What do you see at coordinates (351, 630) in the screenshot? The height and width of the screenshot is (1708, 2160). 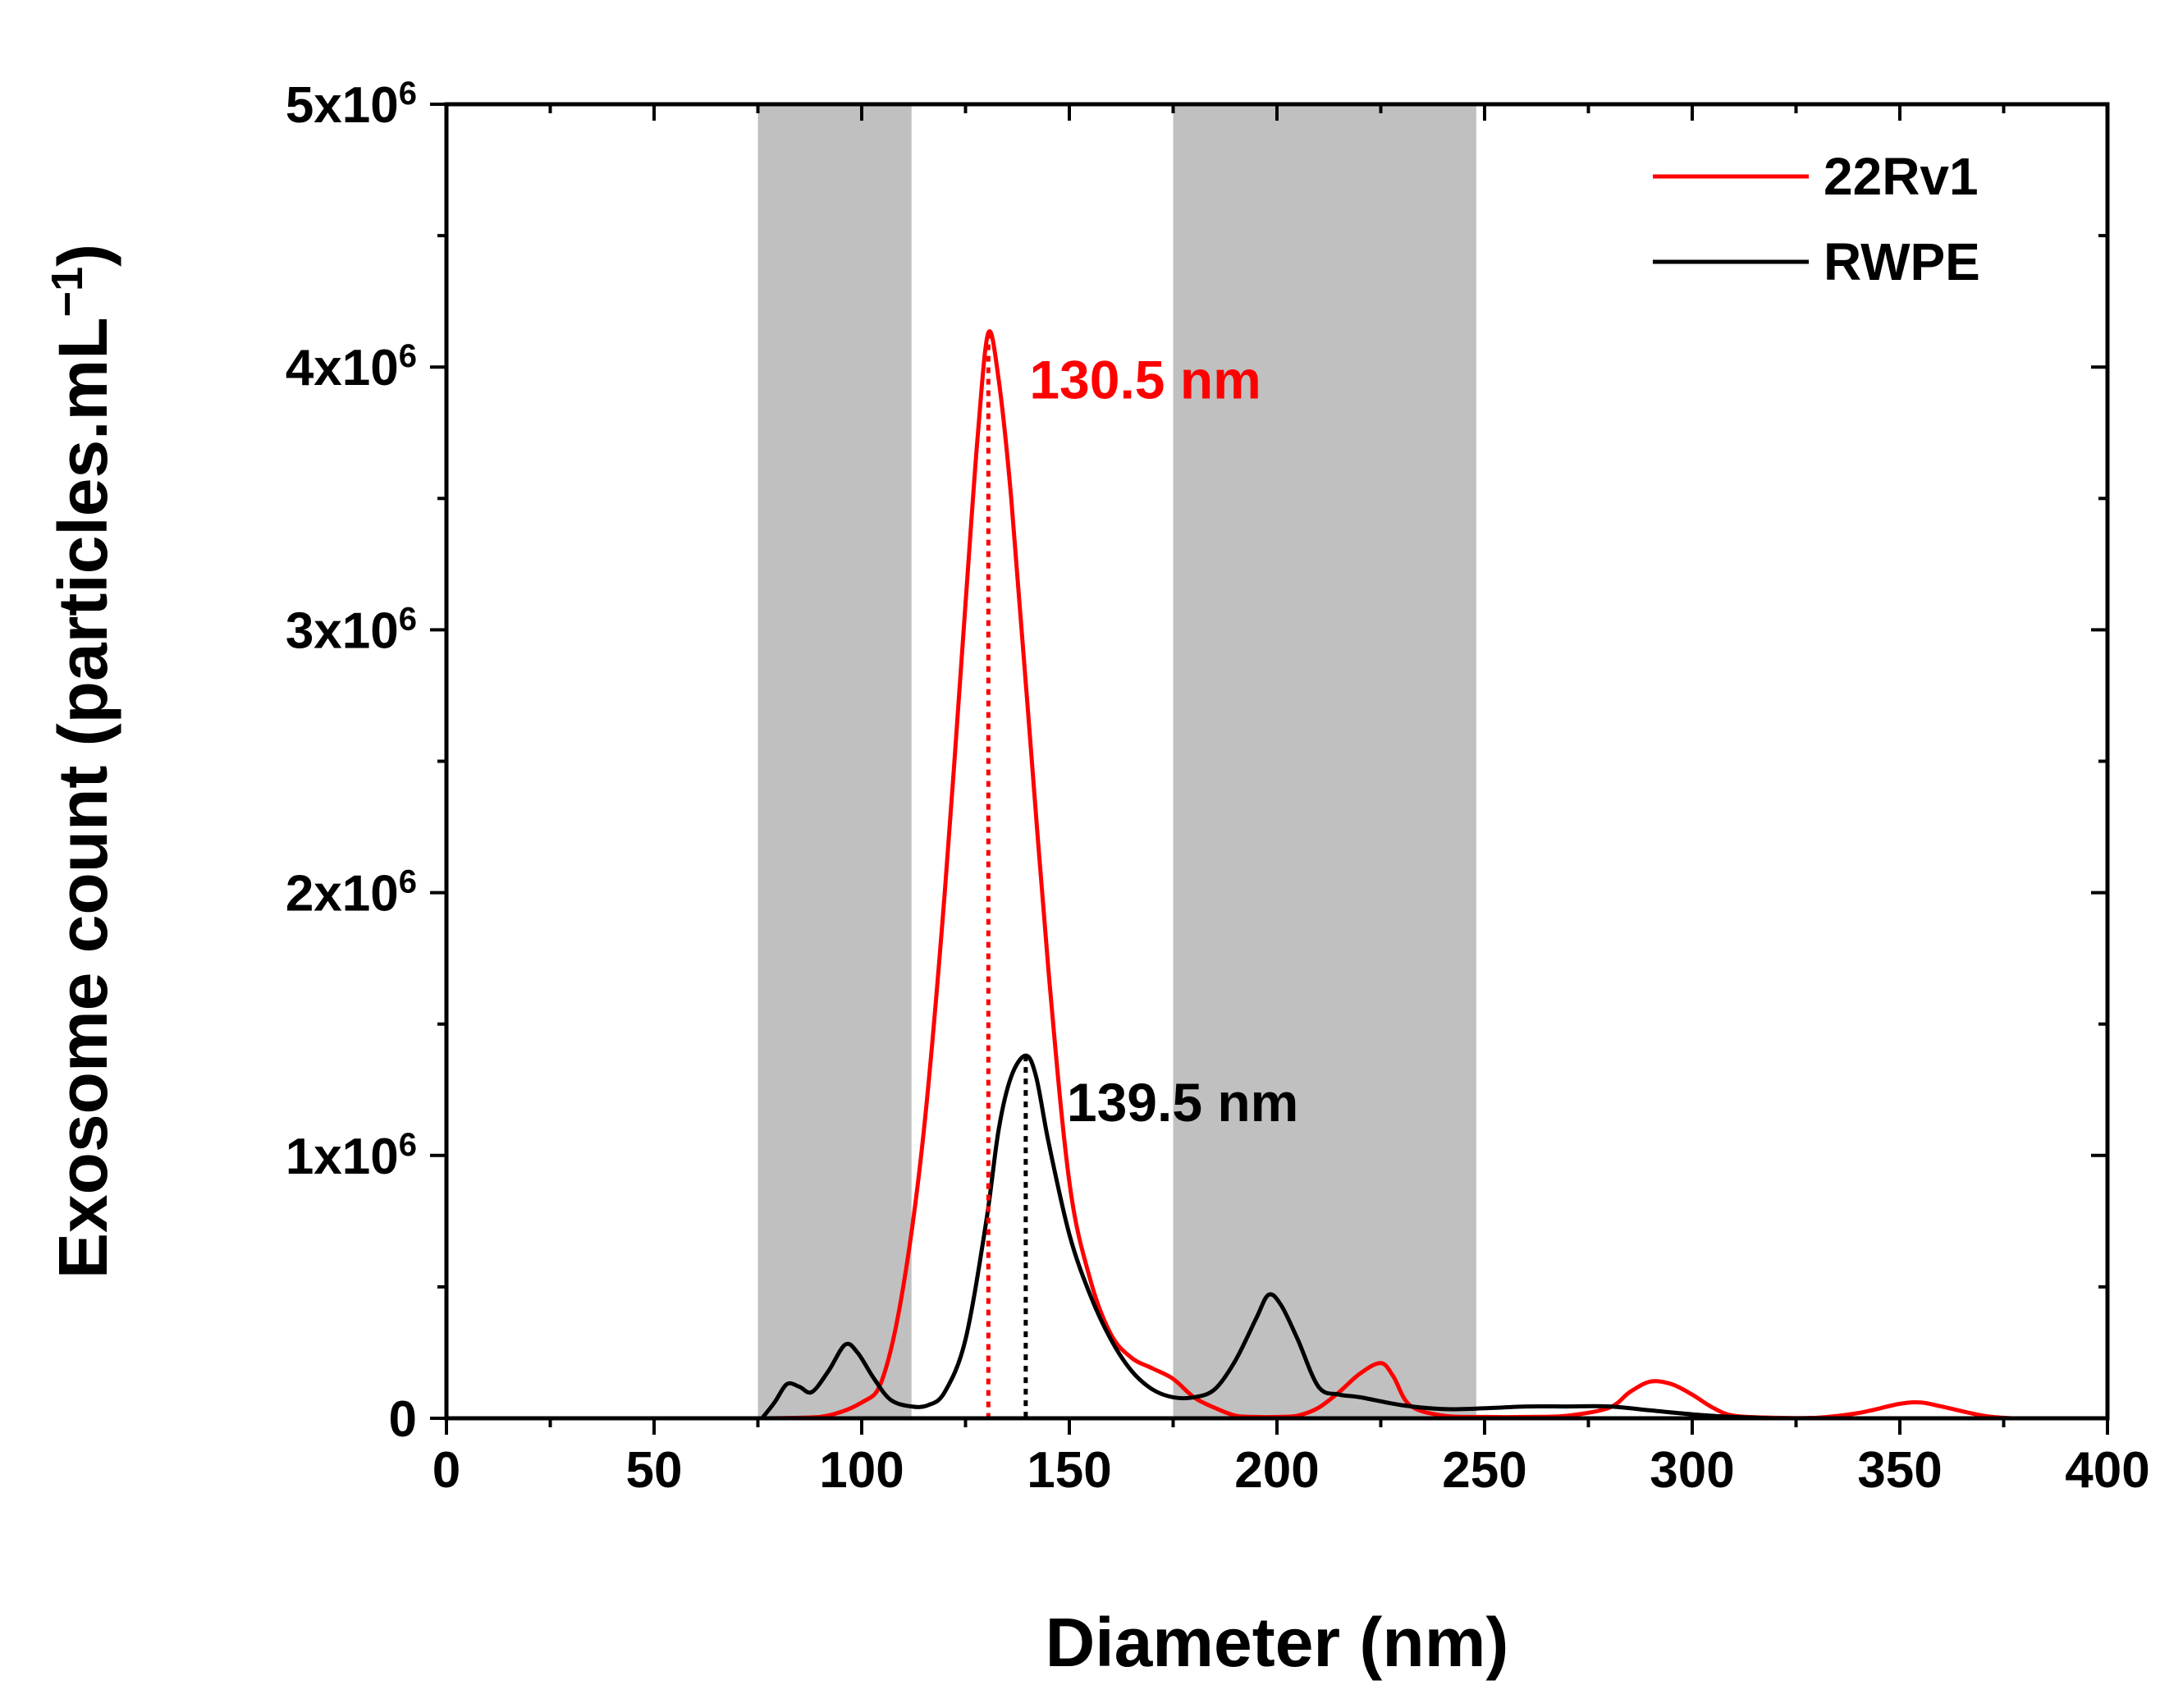 I see `y-tick-label: 3x106` at bounding box center [351, 630].